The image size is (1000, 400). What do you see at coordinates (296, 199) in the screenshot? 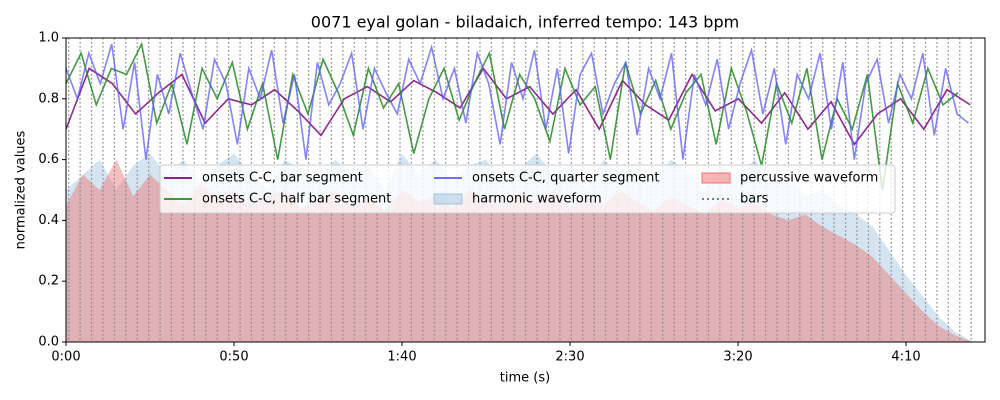
I see `legend-label: onsets C-C, half bar segment` at bounding box center [296, 199].